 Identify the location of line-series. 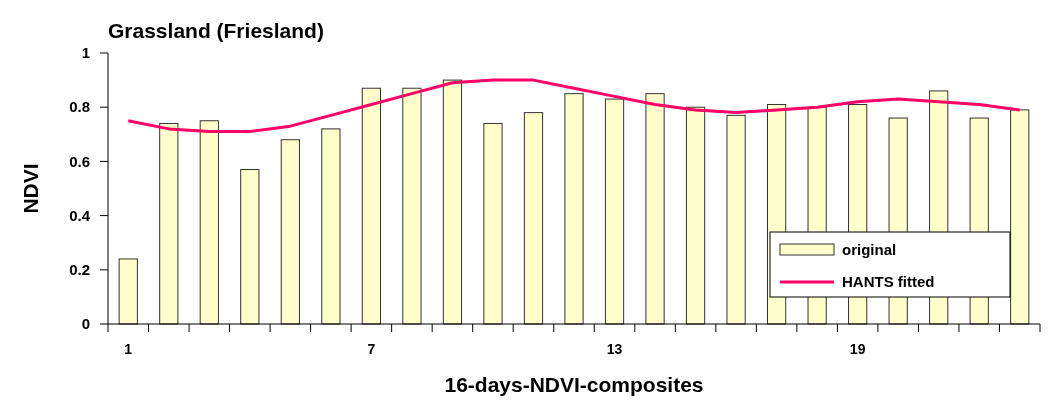
(574, 106).